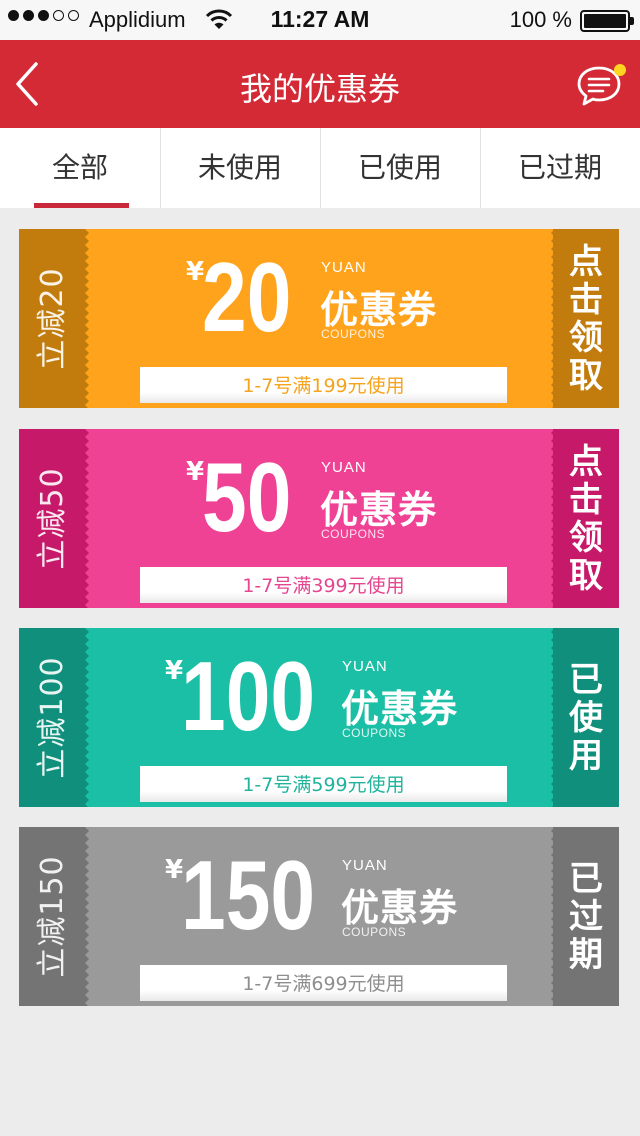  I want to click on coupon-side-label: 立减100, so click(52, 717).